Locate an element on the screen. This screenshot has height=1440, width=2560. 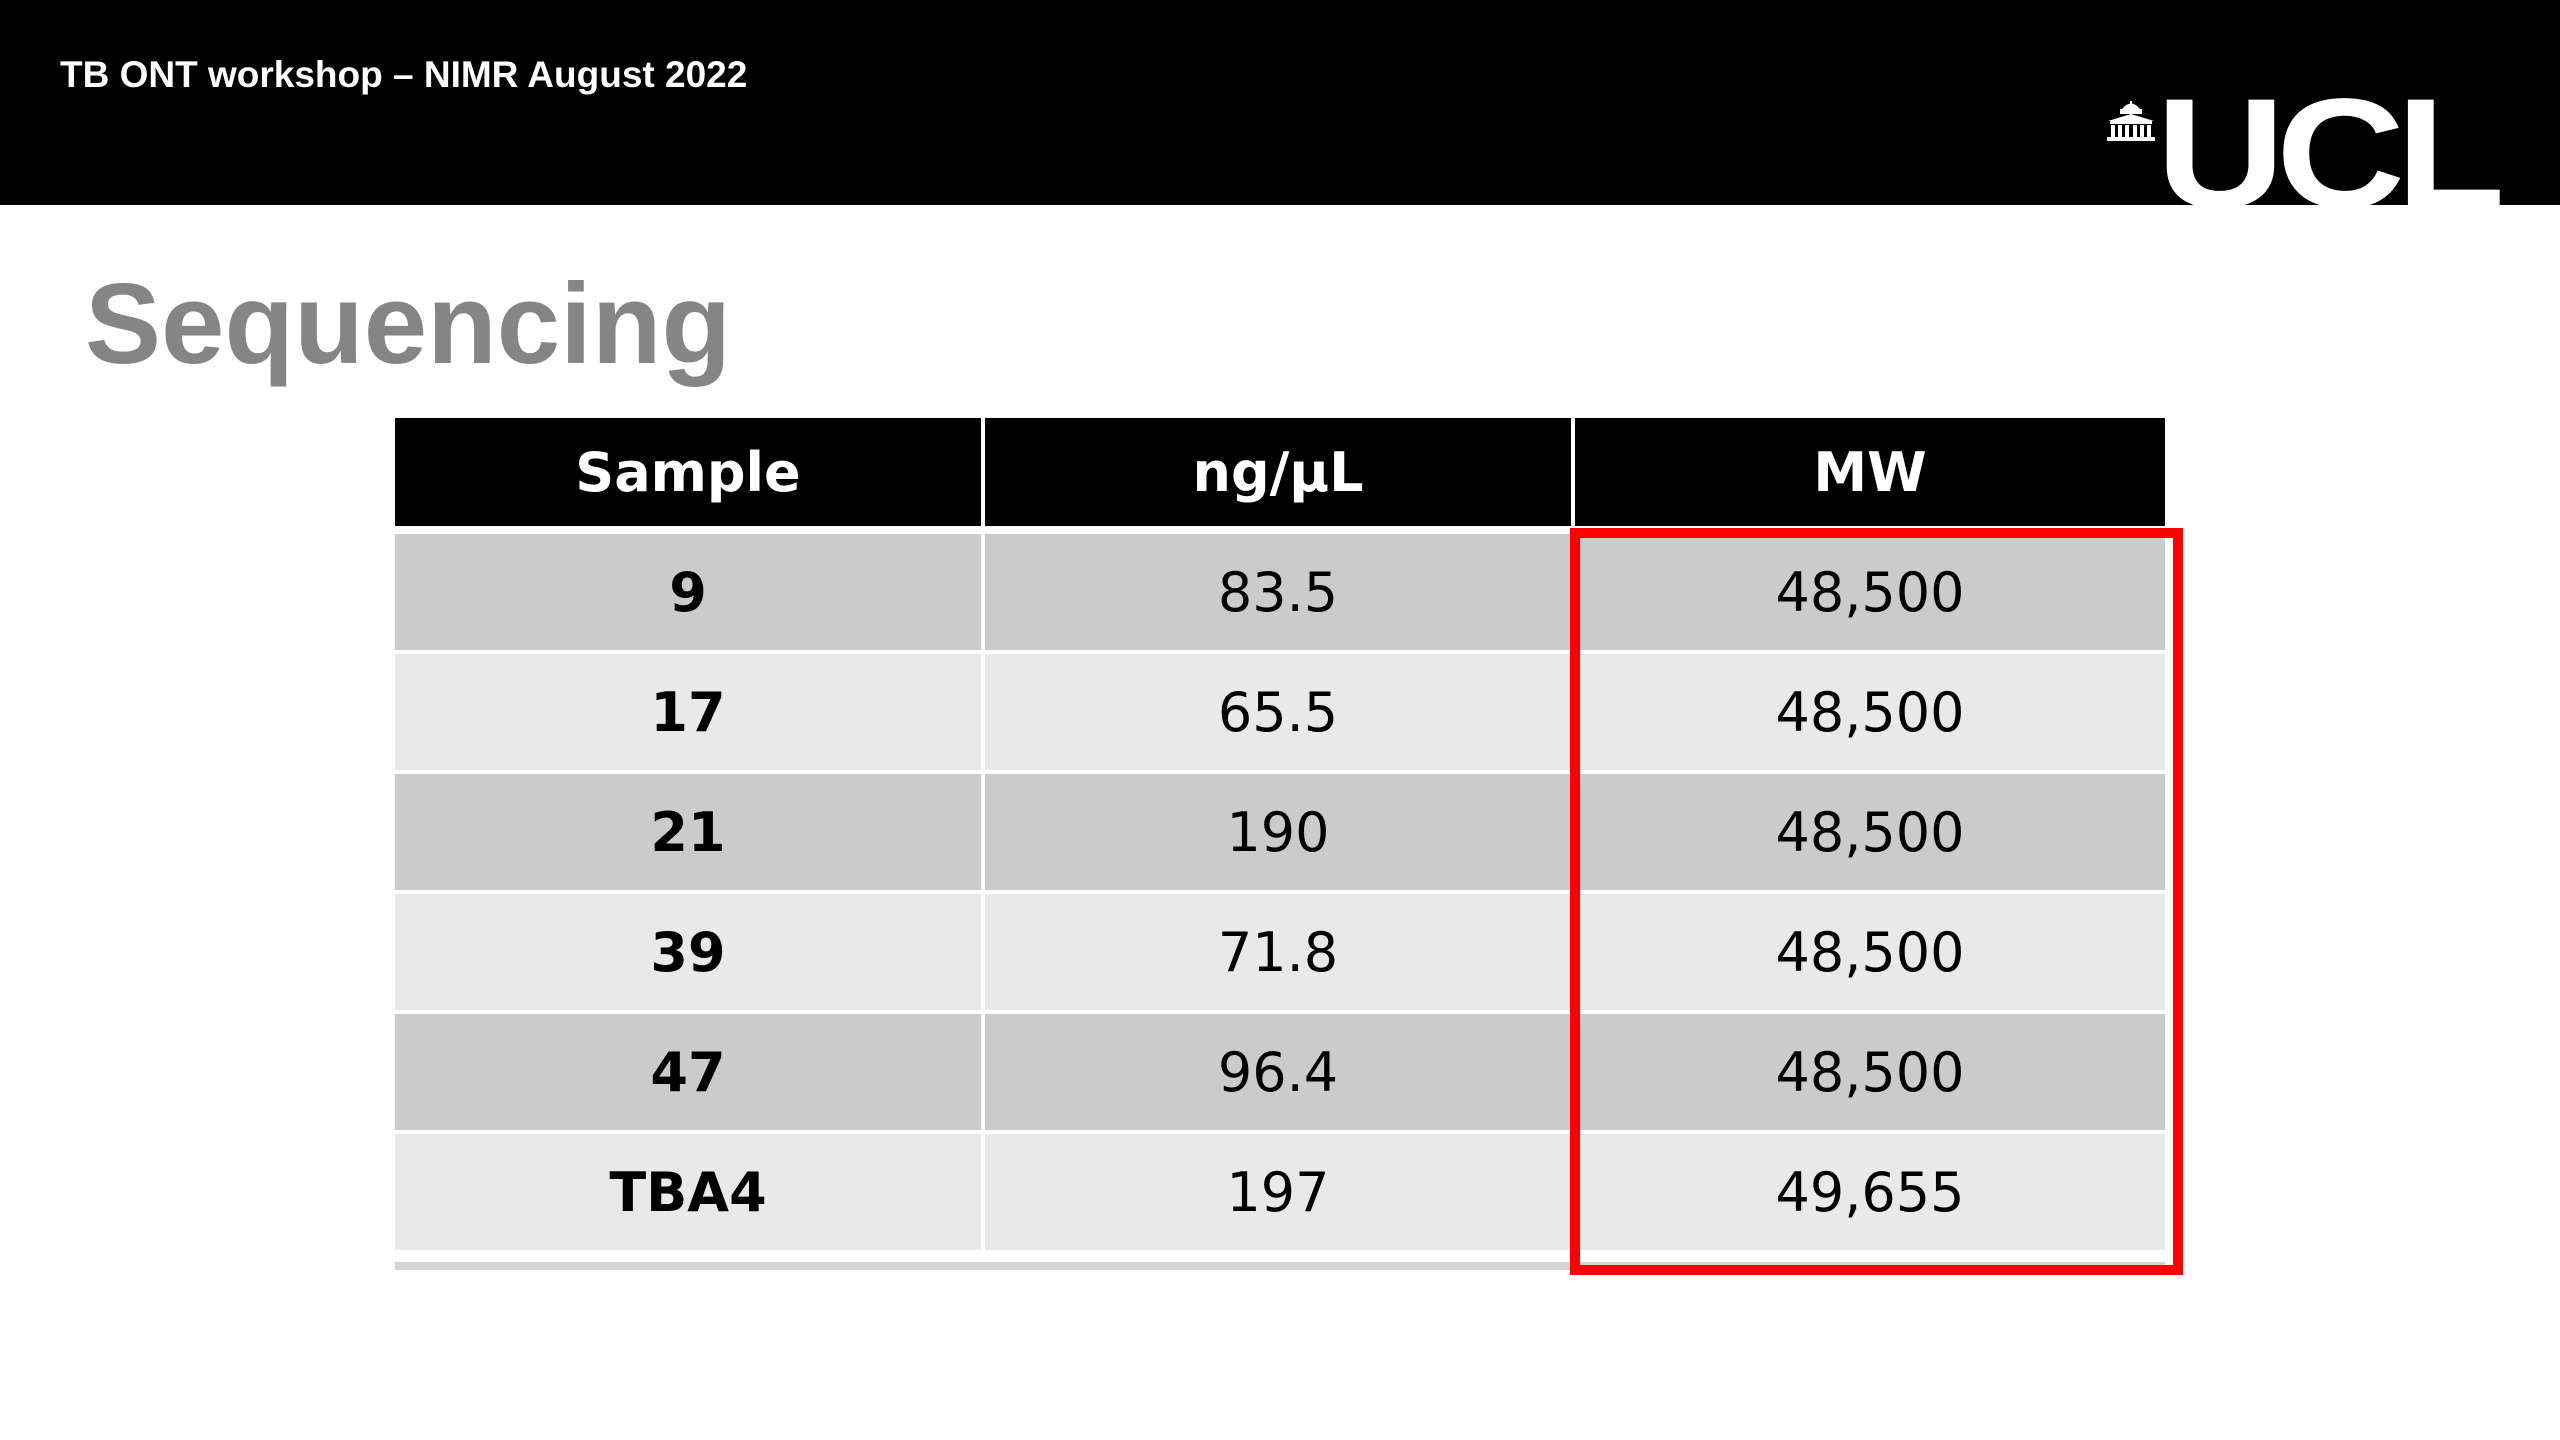
header-text: TB ONT workshop – NIMR August 2022 is located at coordinates (404, 74).